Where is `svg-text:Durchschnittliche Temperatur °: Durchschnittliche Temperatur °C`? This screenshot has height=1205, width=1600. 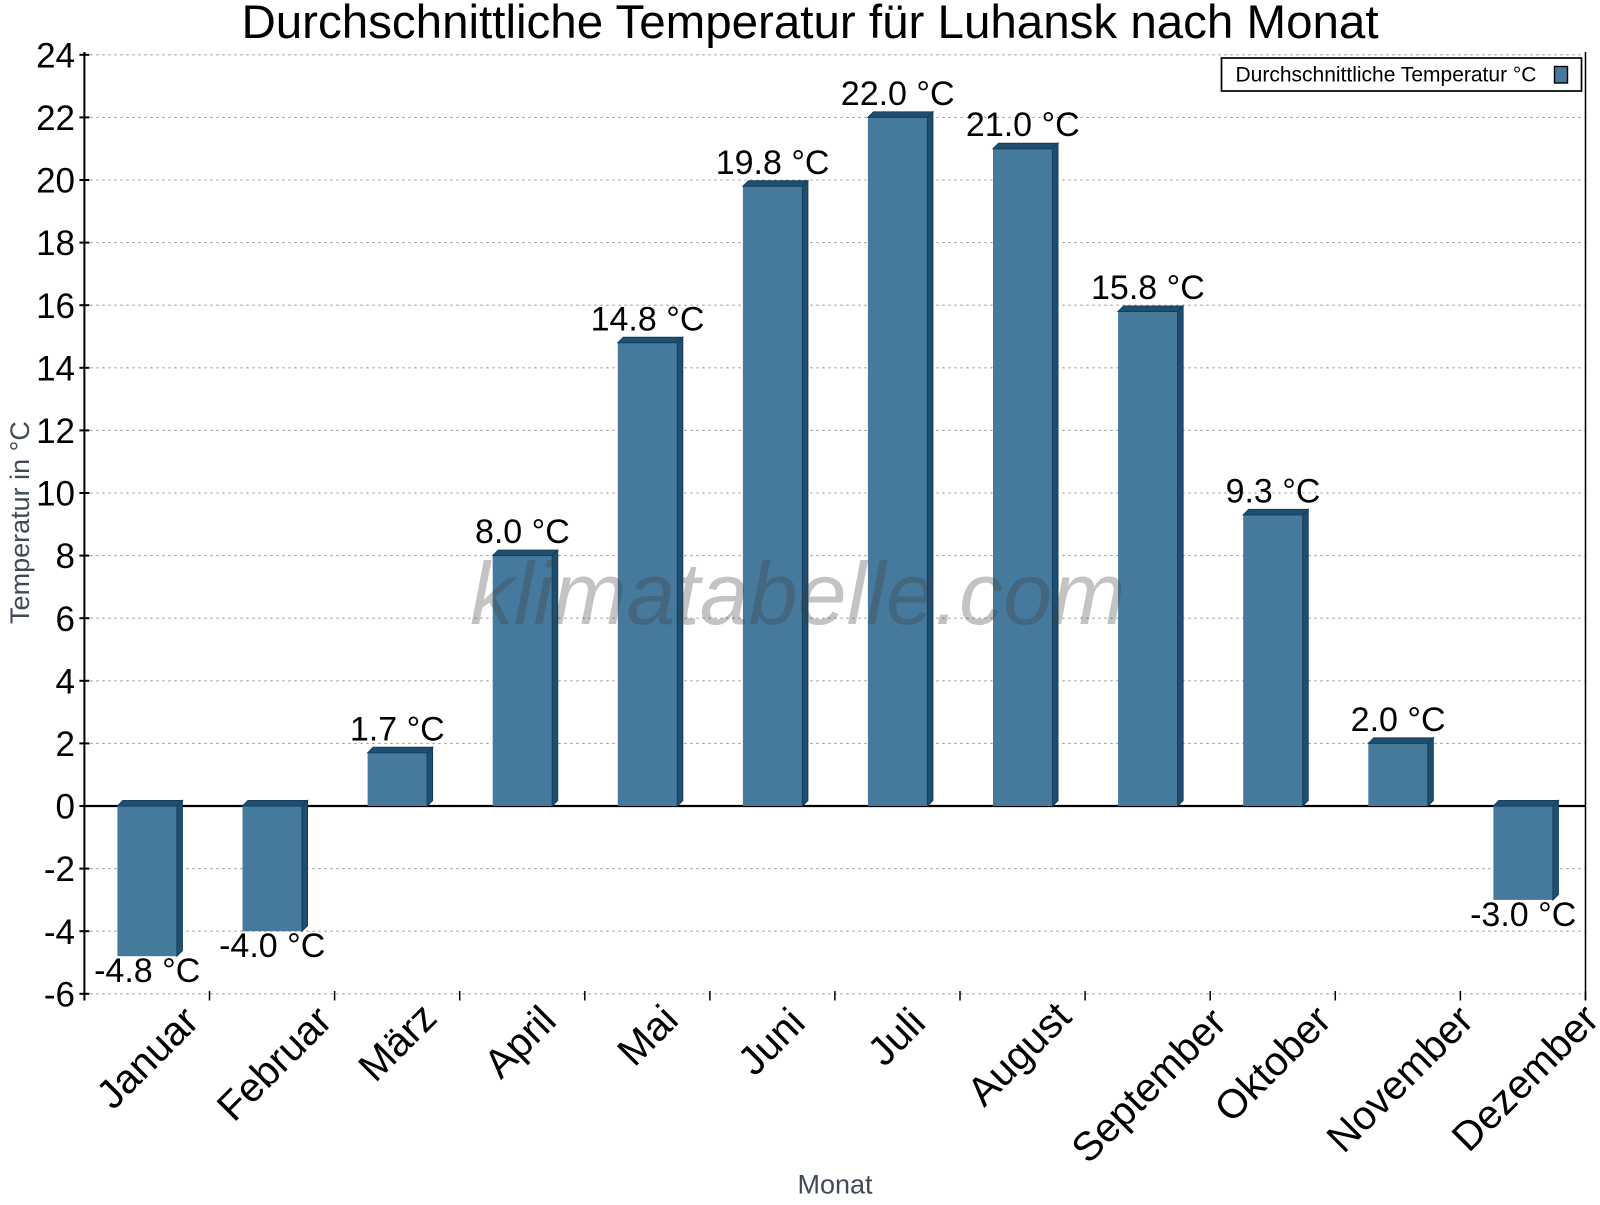
svg-text:Durchschnittliche Temperatur °: Durchschnittliche Temperatur °C is located at coordinates (1386, 75).